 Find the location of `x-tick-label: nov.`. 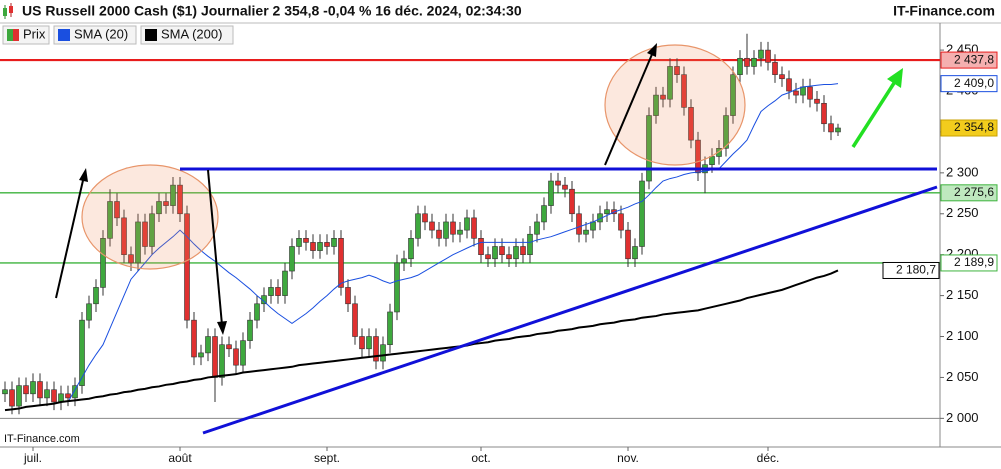

x-tick-label: nov. is located at coordinates (628, 458).